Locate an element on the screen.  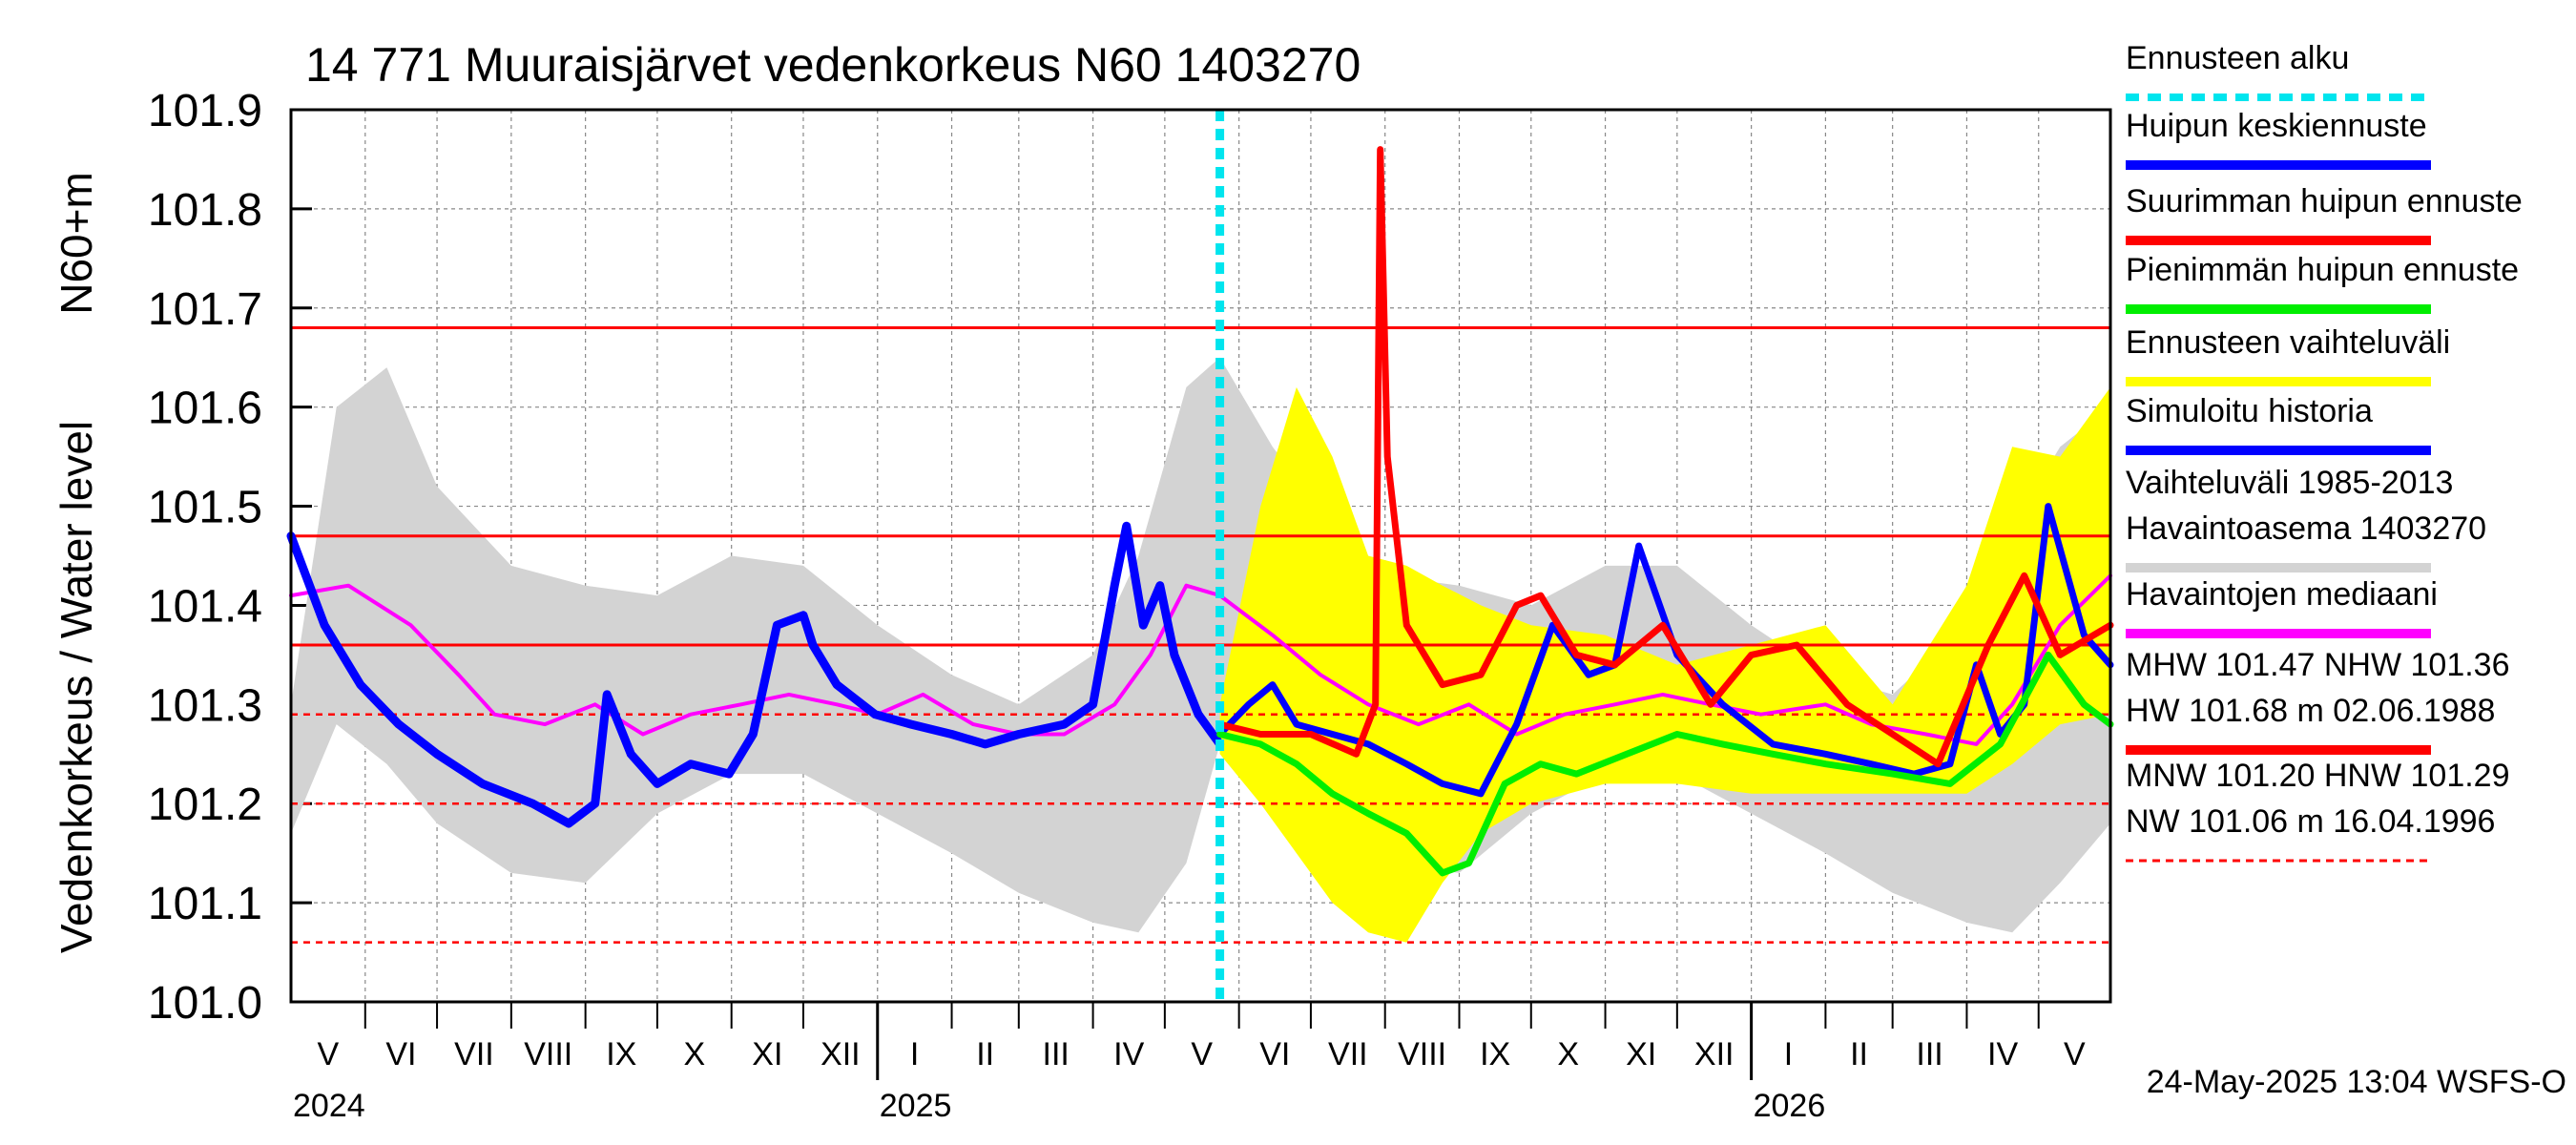
year-label: 2026 is located at coordinates (1790, 1106).